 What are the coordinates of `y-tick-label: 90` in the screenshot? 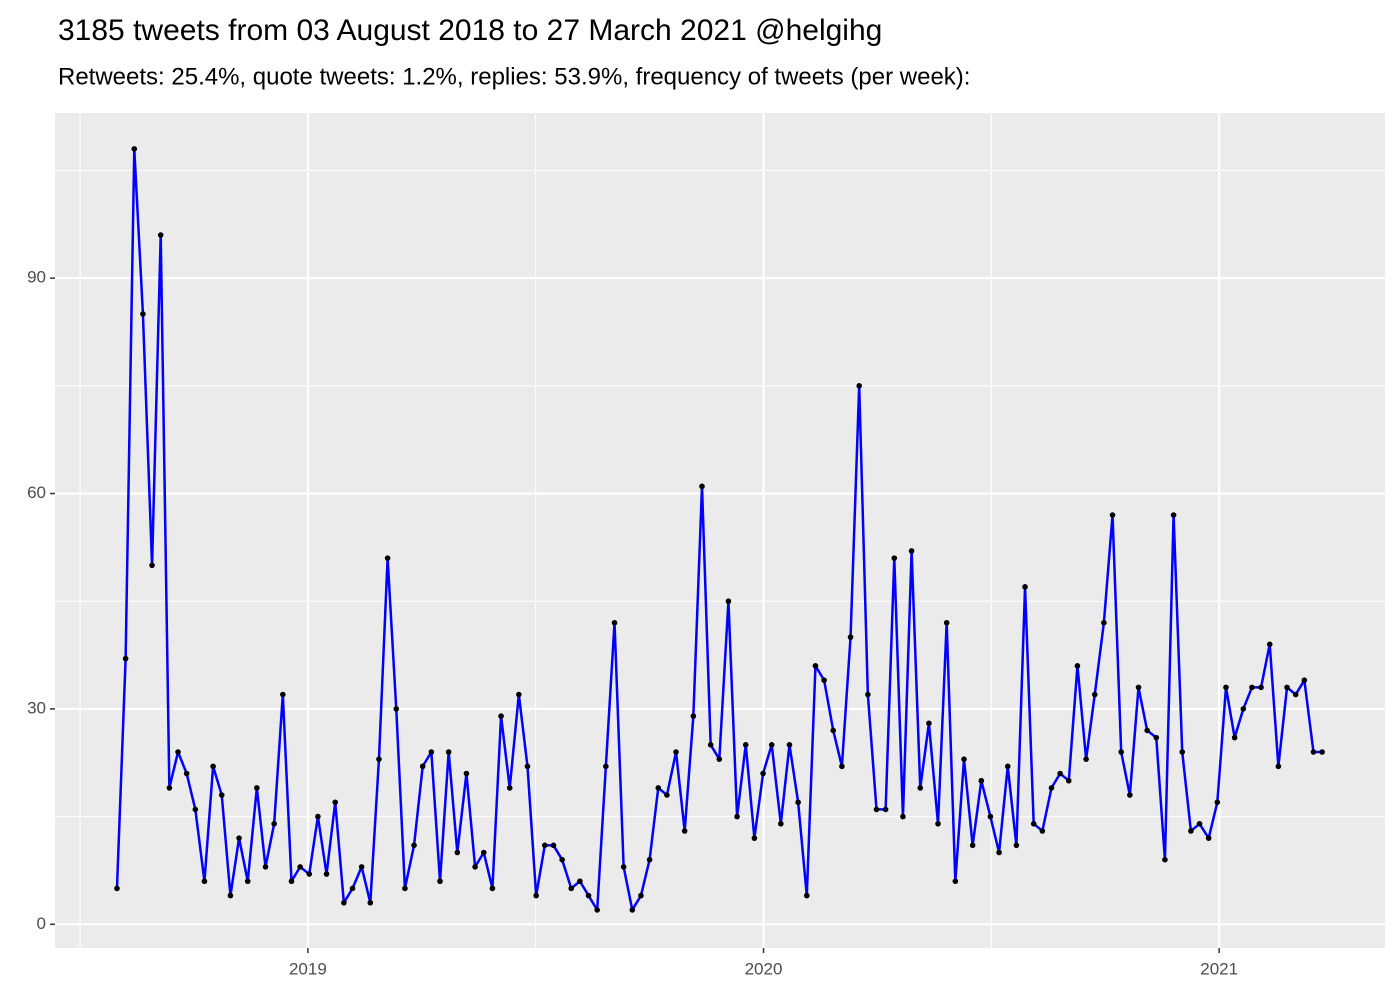 It's located at (36, 277).